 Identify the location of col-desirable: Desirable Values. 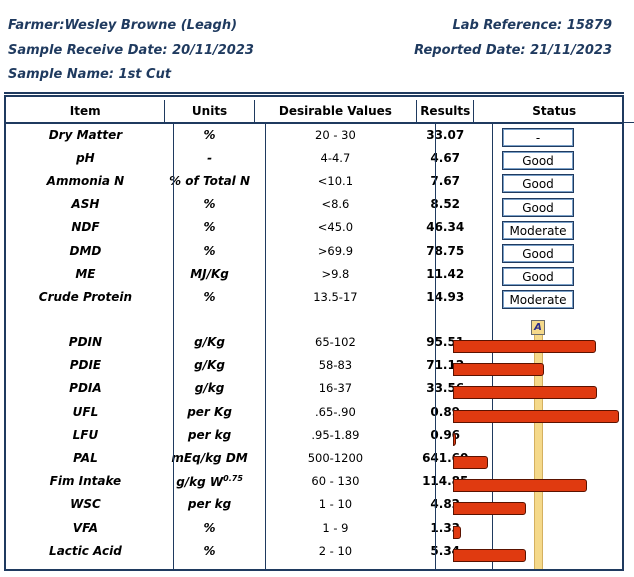
(335, 111).